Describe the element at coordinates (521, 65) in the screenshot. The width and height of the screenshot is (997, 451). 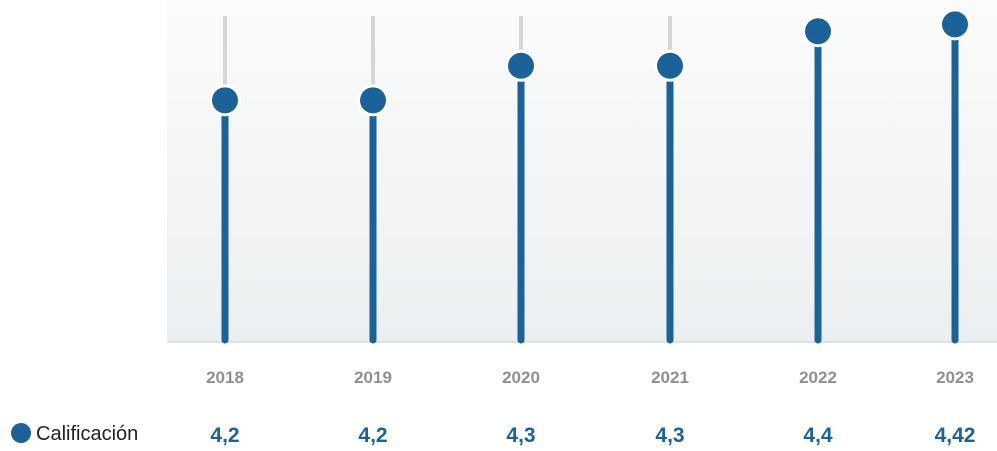
I see `dot-2020` at that location.